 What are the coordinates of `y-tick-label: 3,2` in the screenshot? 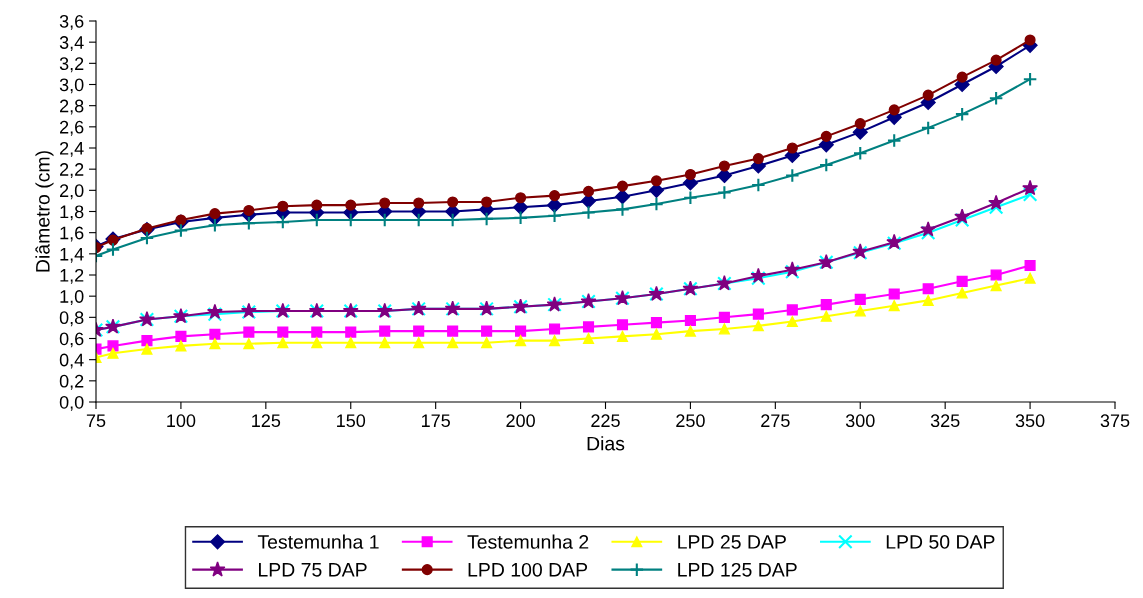 It's located at (71, 65).